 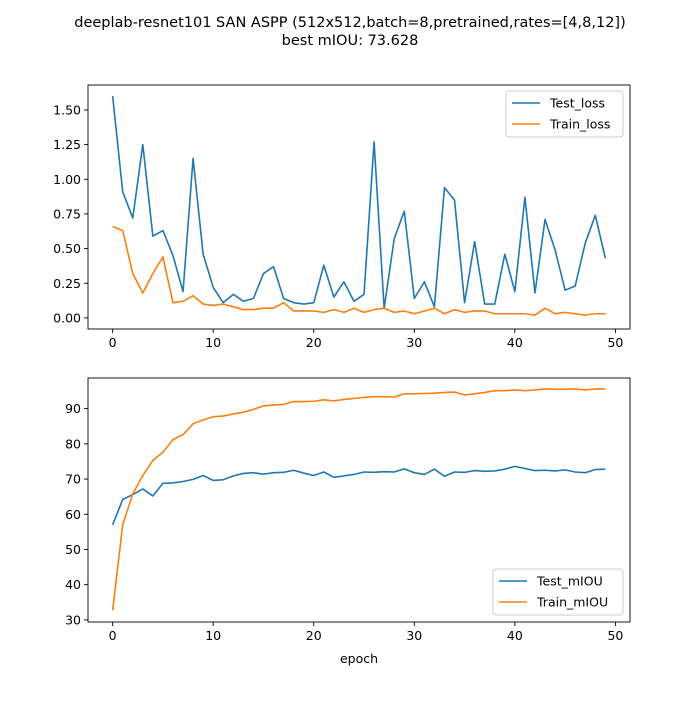 I want to click on y-tick-label: 70, so click(x=73, y=479).